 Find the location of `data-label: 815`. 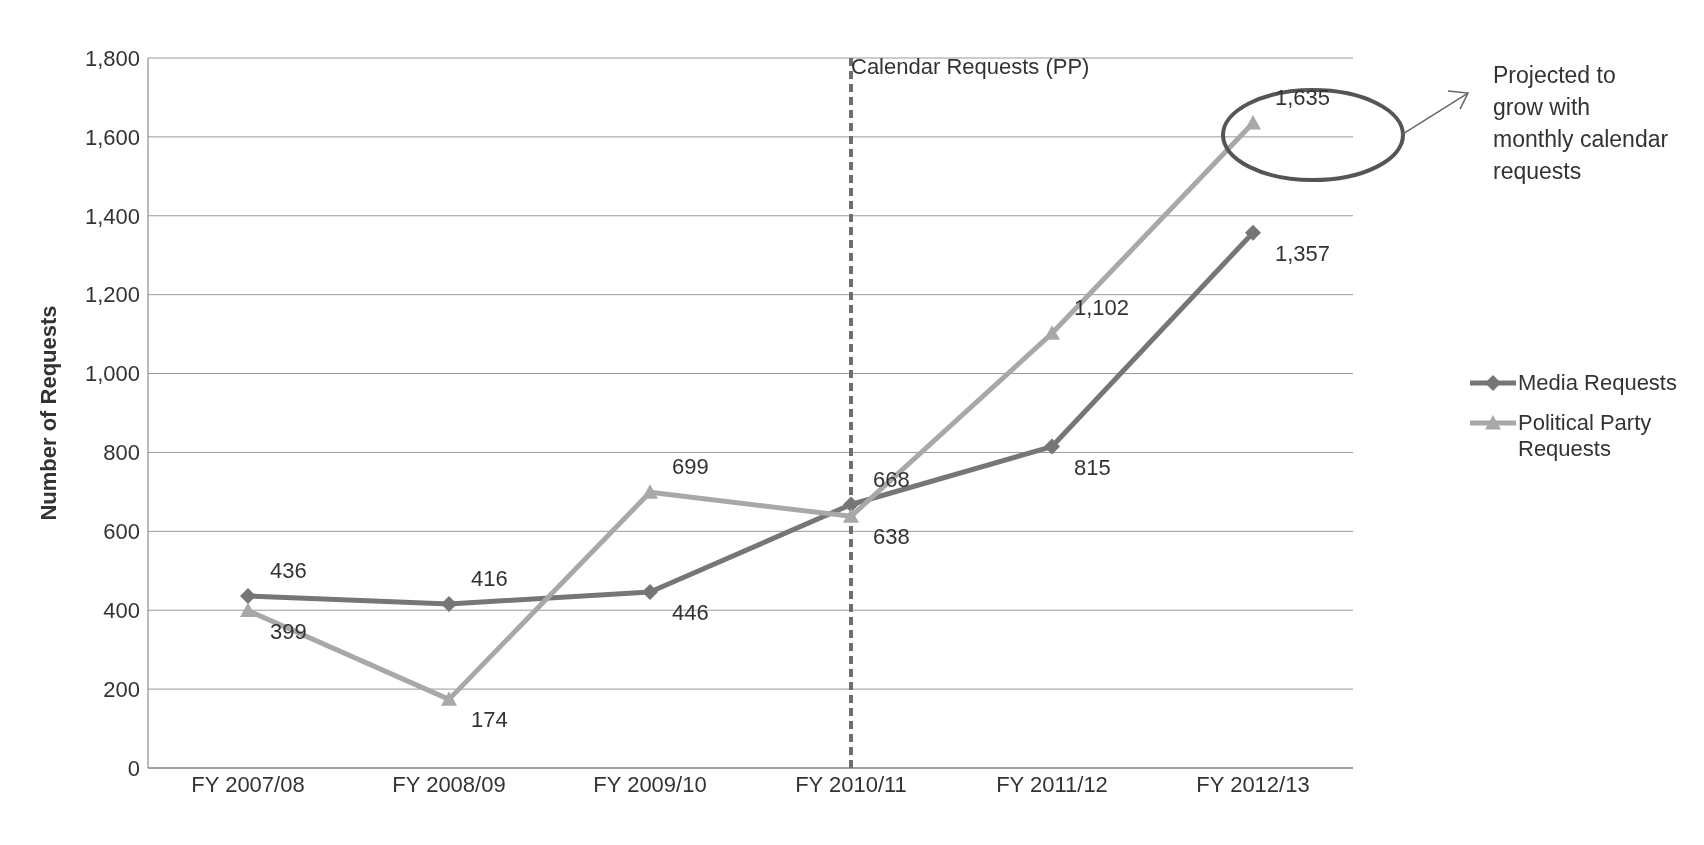

data-label: 815 is located at coordinates (1092, 467).